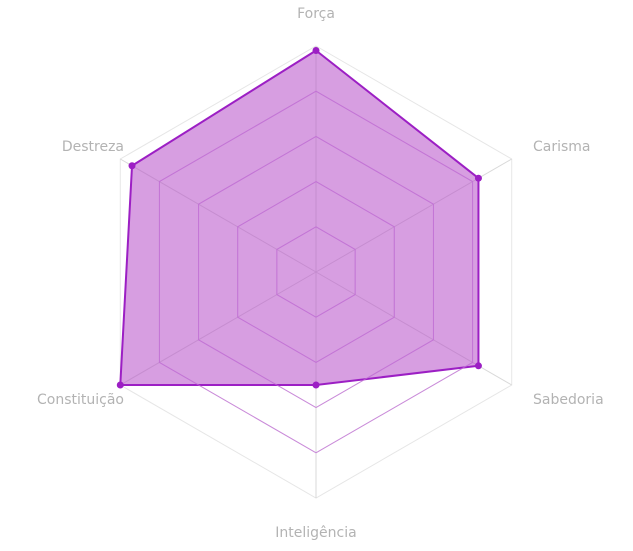 The image size is (633, 551). What do you see at coordinates (562, 147) in the screenshot?
I see `axis-label-carisma: Carisma` at bounding box center [562, 147].